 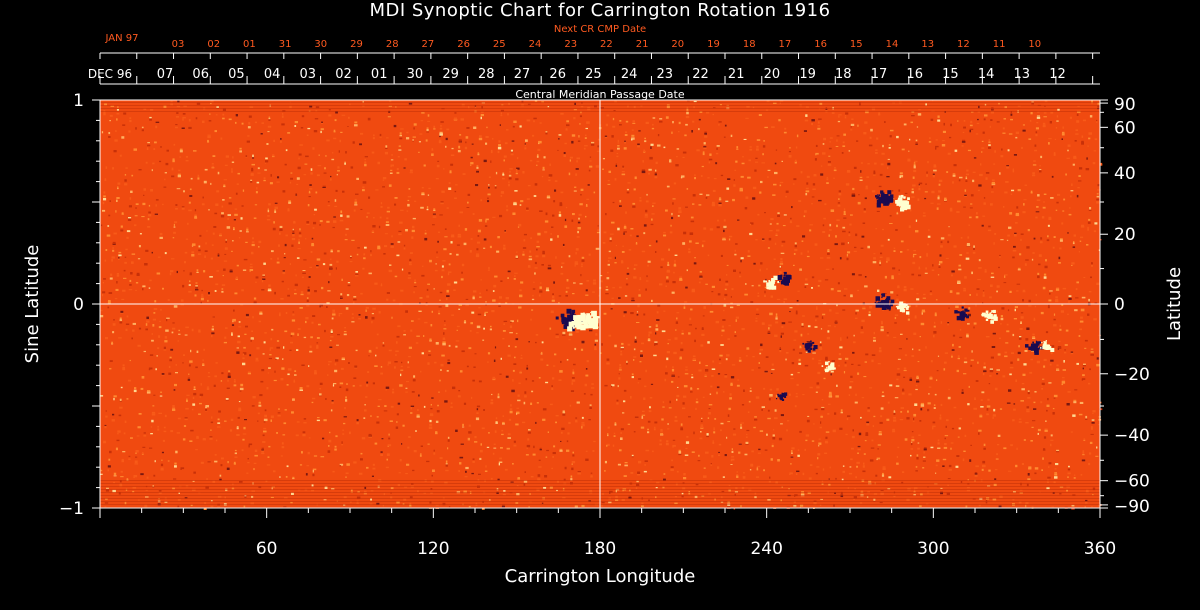 I want to click on cmp-date-label: 25, so click(x=593, y=74).